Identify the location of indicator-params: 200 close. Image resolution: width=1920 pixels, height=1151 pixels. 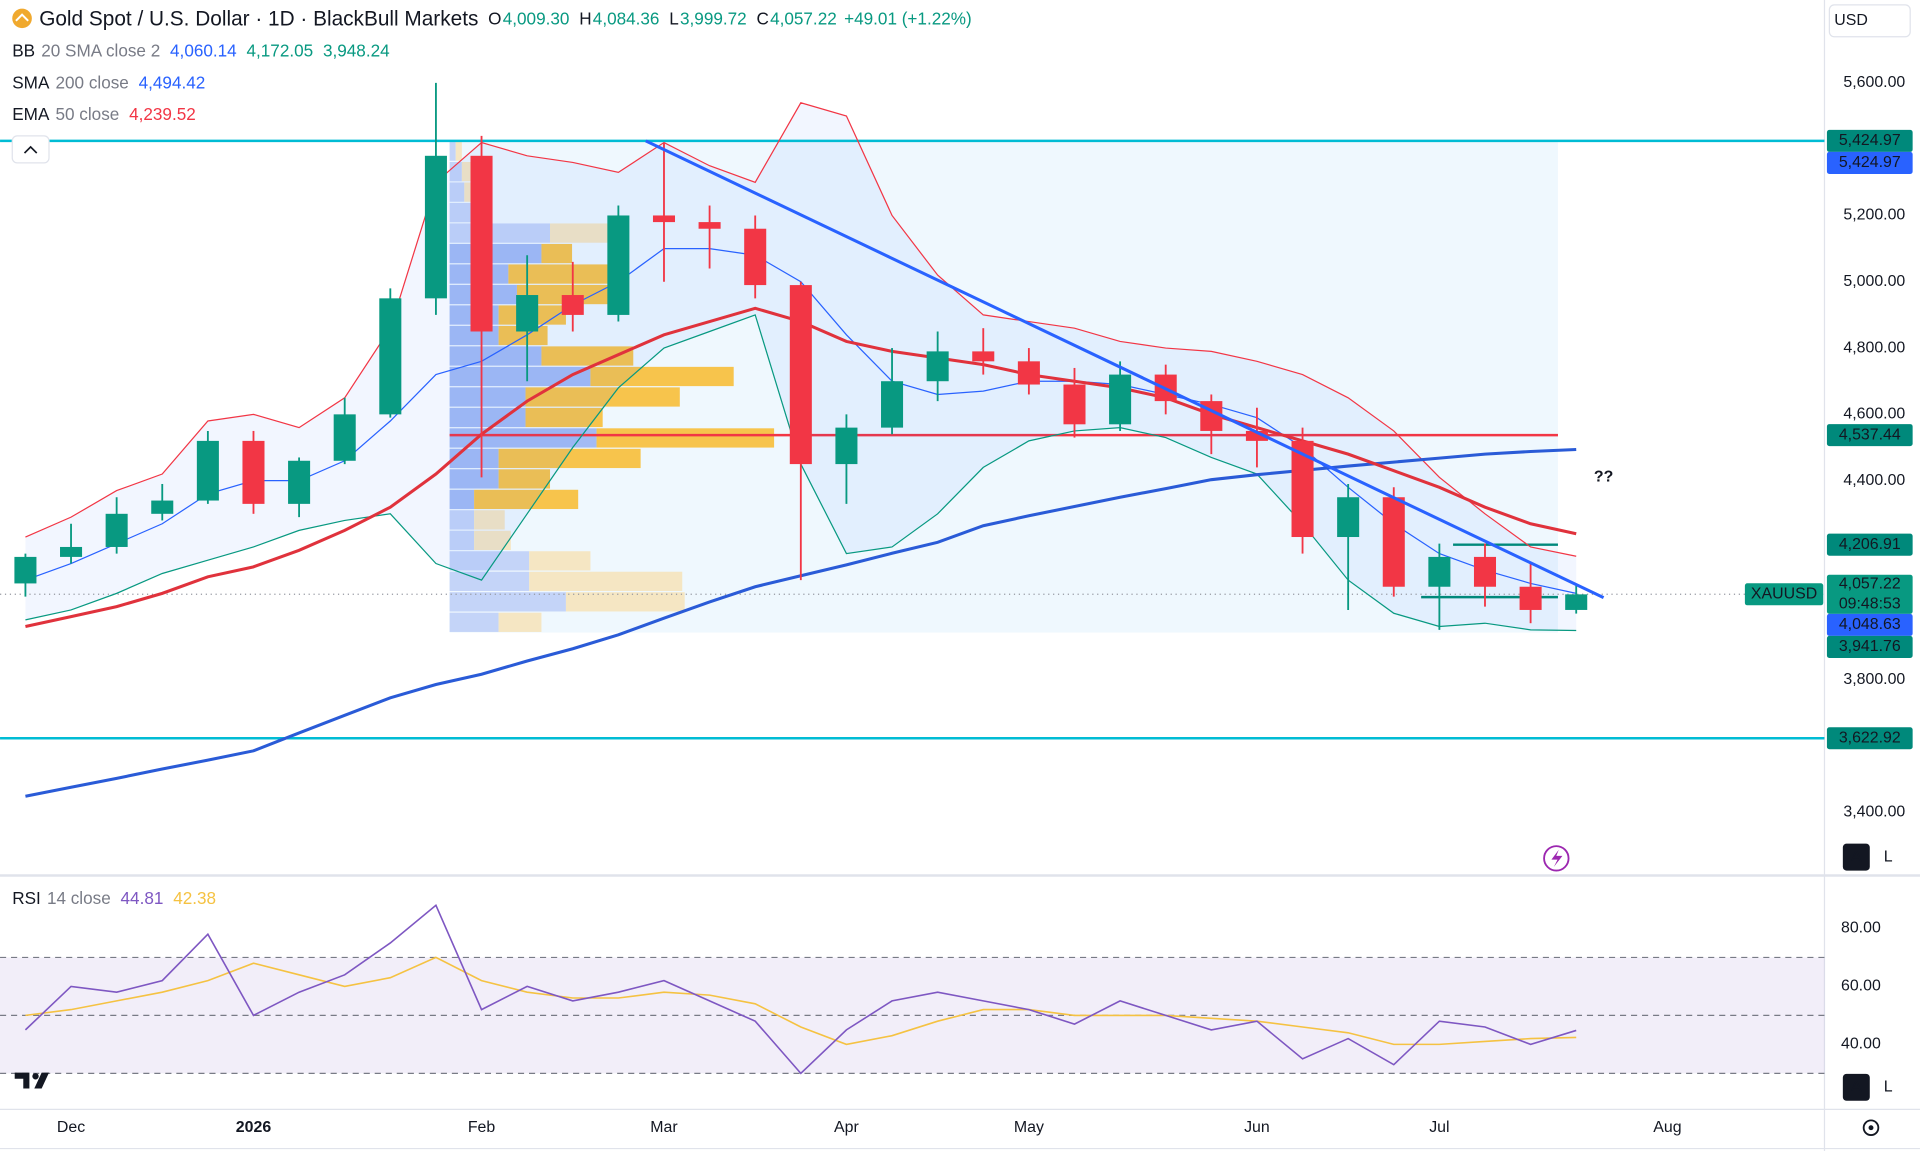
(92, 82).